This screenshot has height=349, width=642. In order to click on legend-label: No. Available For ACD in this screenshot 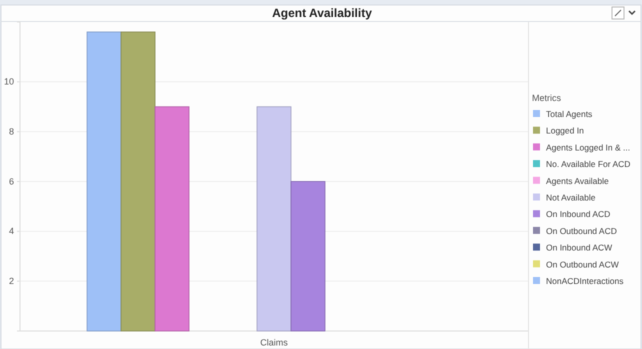, I will do `click(588, 164)`.